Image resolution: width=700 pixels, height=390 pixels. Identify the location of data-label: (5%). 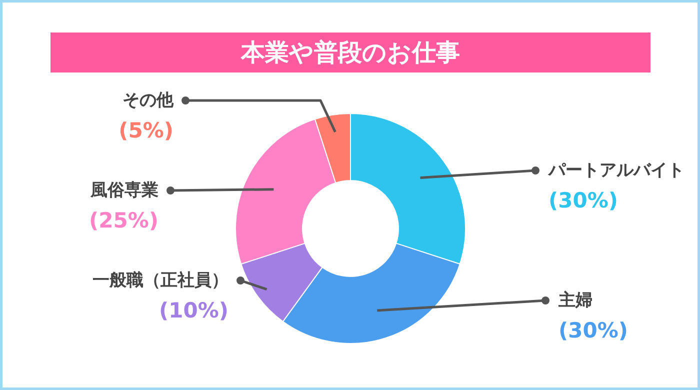
(146, 130).